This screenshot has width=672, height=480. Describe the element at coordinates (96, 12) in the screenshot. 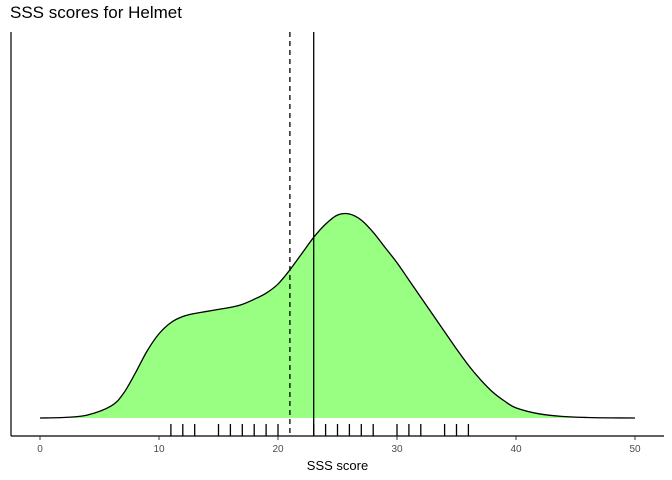

I see `chart-title: SSS scores for Helmet` at that location.